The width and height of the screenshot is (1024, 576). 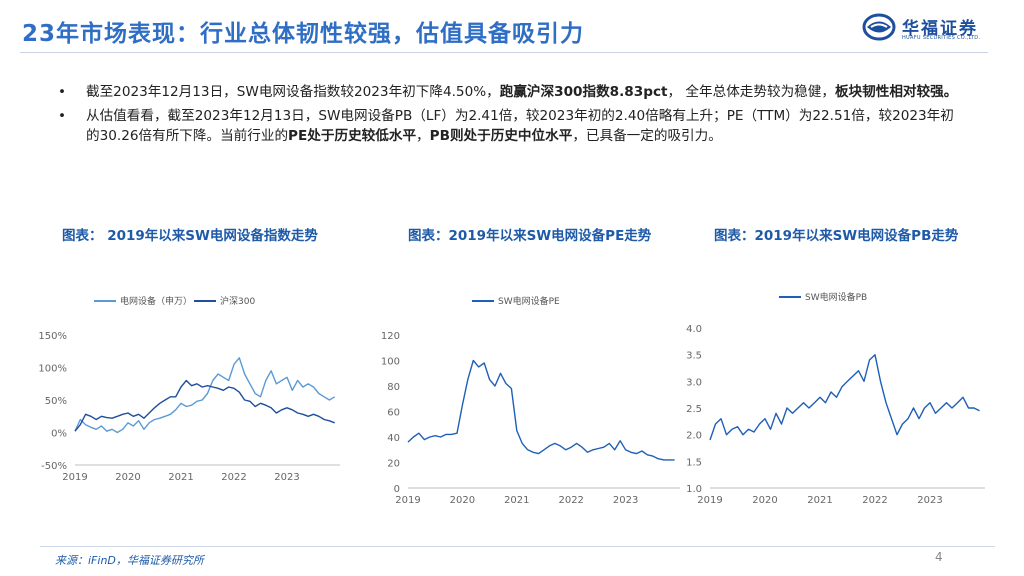 What do you see at coordinates (393, 464) in the screenshot?
I see `y-tick-label: 20` at bounding box center [393, 464].